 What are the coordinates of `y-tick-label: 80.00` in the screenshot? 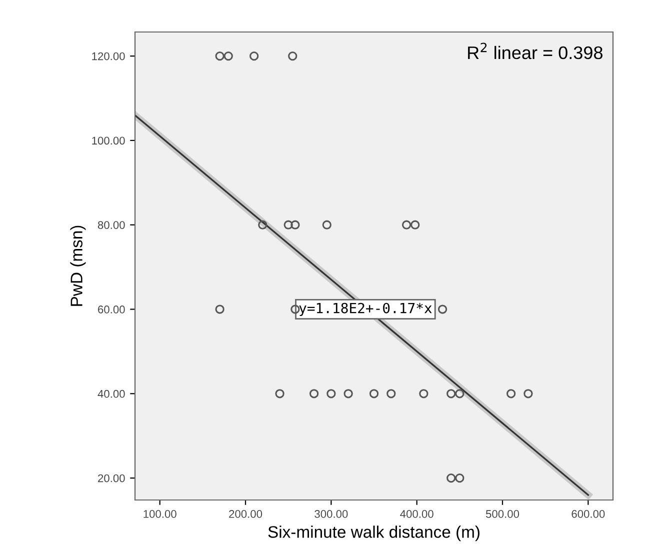 It's located at (111, 225).